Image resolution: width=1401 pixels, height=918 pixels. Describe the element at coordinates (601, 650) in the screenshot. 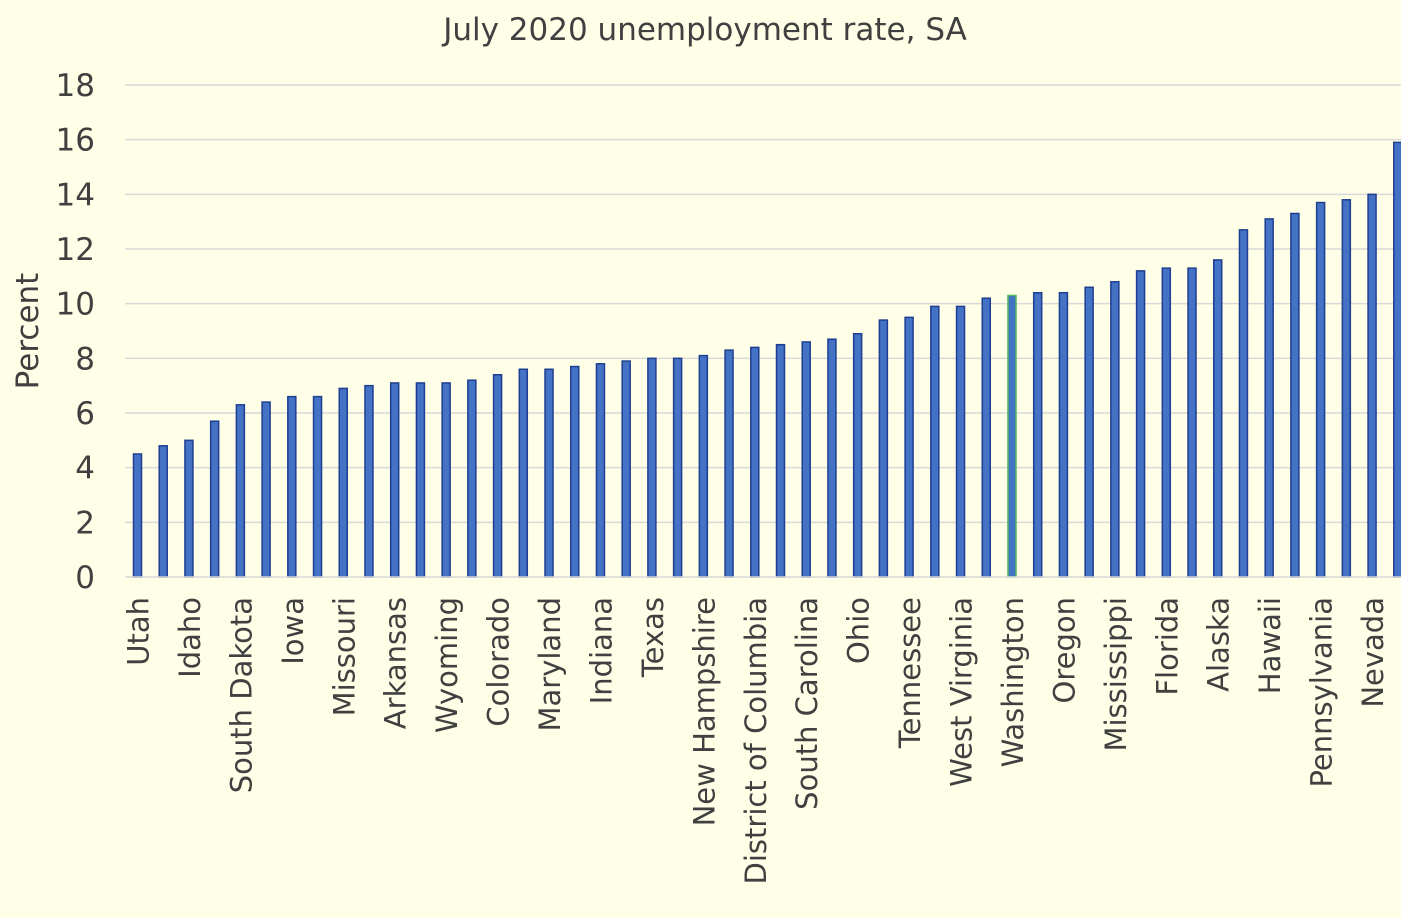

I see `x-tick-label: Indiana` at that location.